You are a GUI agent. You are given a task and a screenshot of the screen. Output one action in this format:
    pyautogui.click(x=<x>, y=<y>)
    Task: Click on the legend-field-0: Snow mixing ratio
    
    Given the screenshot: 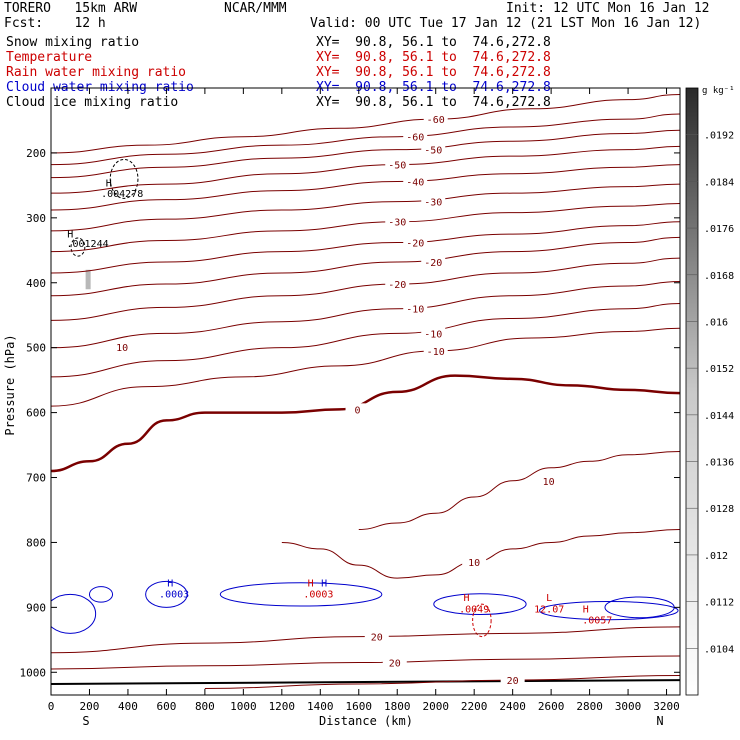 What is the action you would take?
    pyautogui.click(x=73, y=42)
    